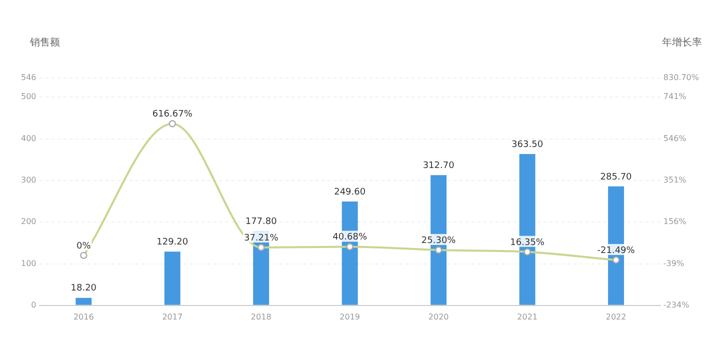 The image size is (714, 337). I want to click on y-tick-label: 0, so click(33, 305).